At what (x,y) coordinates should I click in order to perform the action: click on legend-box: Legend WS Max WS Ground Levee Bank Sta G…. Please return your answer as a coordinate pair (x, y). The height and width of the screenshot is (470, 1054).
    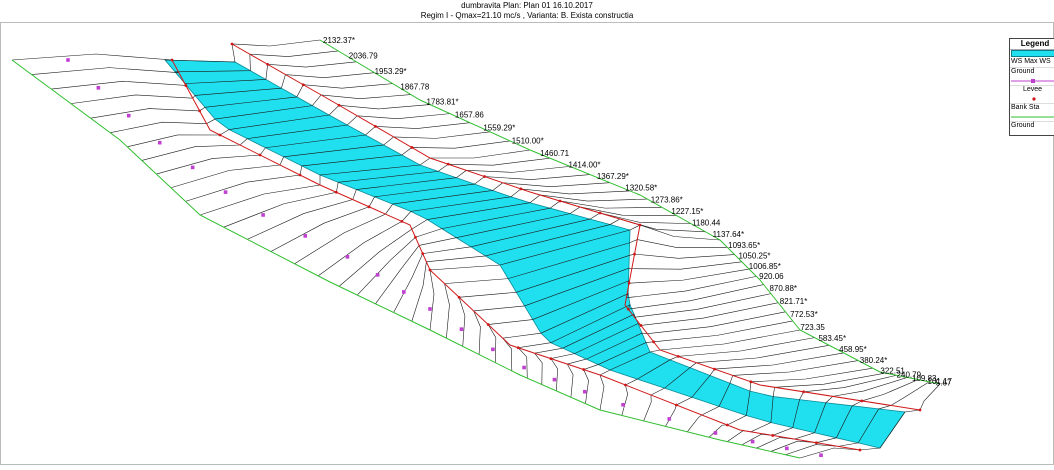
    Looking at the image, I should click on (1031, 87).